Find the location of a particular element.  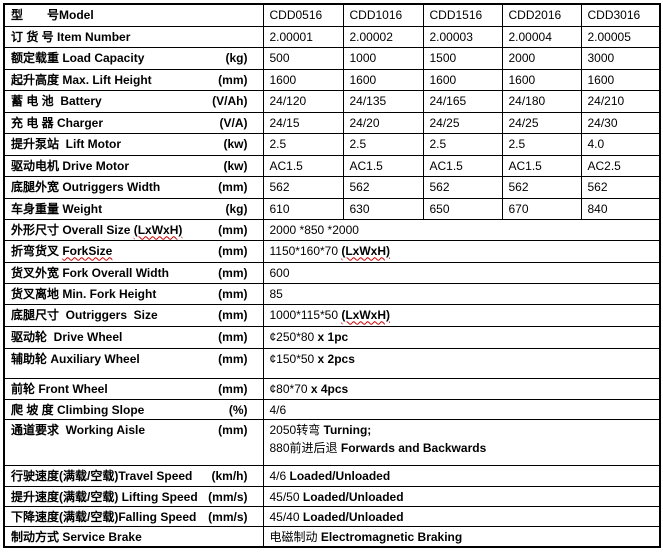

table-row-auxiliary-wheel: 辅助轮 Auxiliary Wheel (mm) ¢150*50 x 2pcs is located at coordinates (332, 363).